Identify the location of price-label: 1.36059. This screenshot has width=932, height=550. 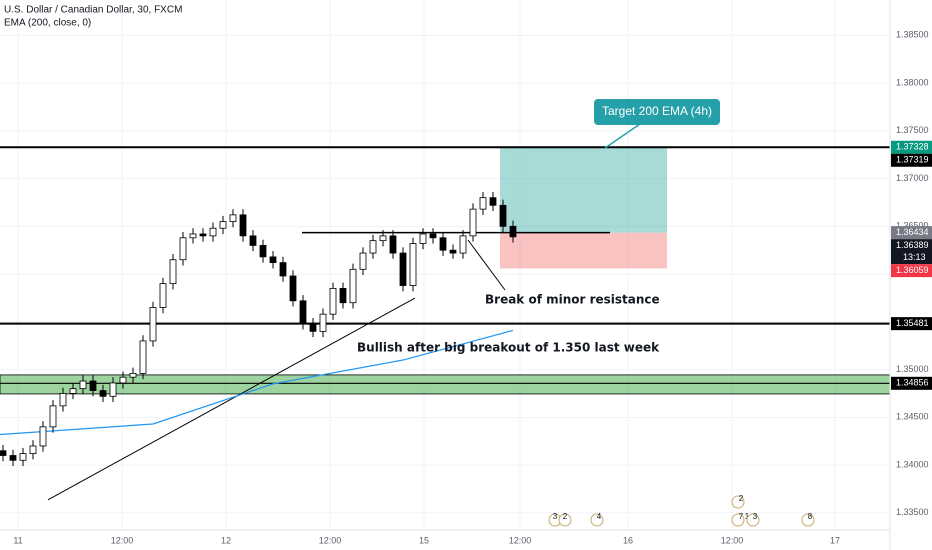
(912, 270).